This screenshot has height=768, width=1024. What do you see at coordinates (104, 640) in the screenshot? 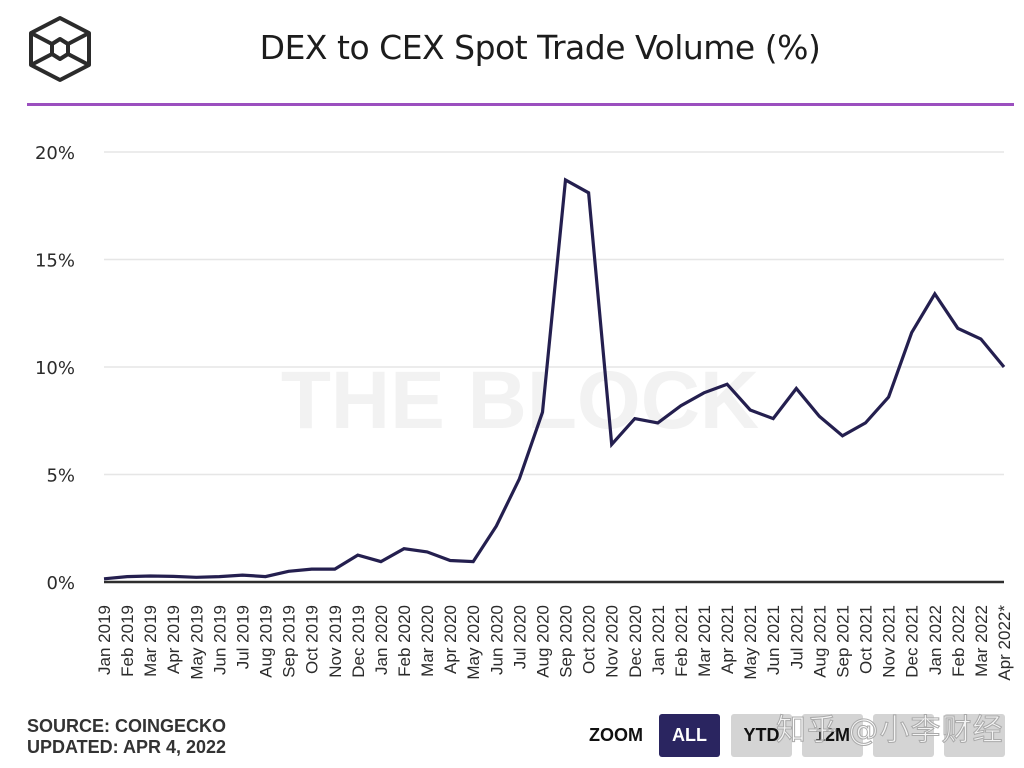
I see `x-tick-label: Jan 2019` at bounding box center [104, 640].